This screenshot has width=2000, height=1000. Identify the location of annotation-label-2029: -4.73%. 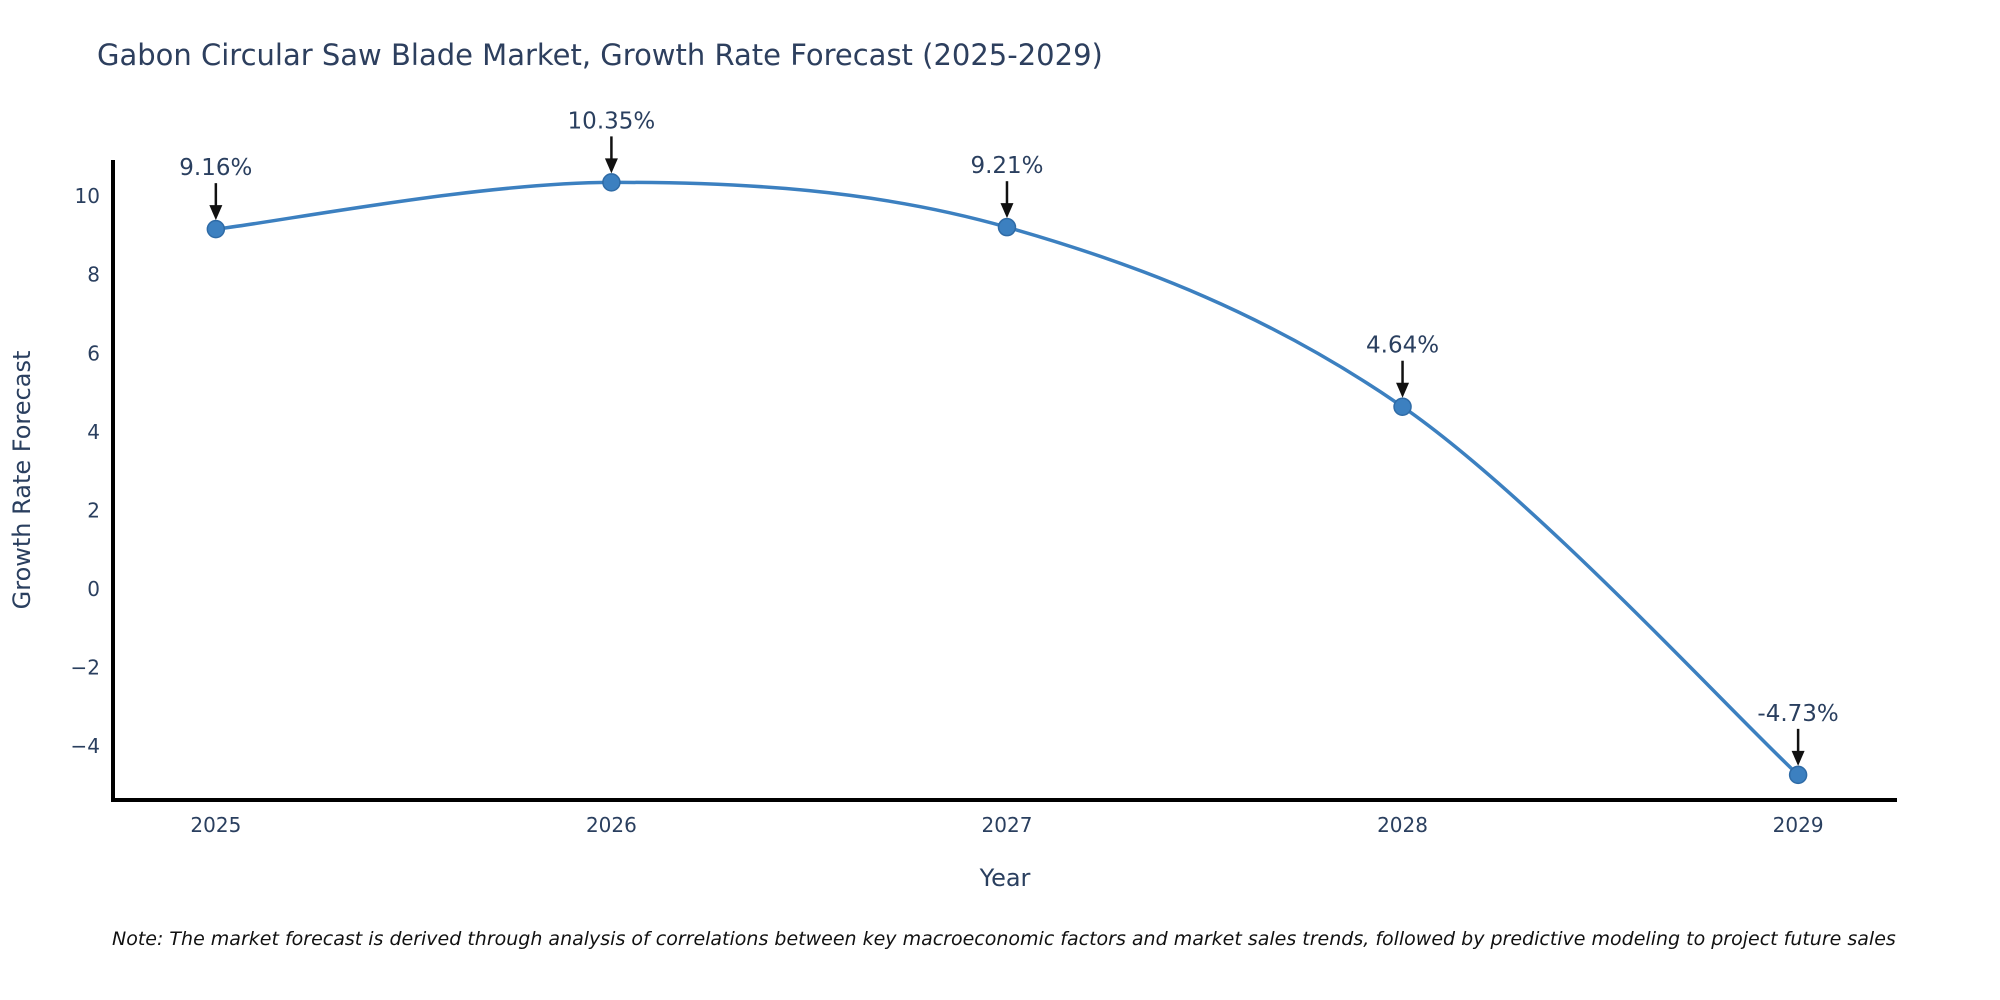
(1797, 714).